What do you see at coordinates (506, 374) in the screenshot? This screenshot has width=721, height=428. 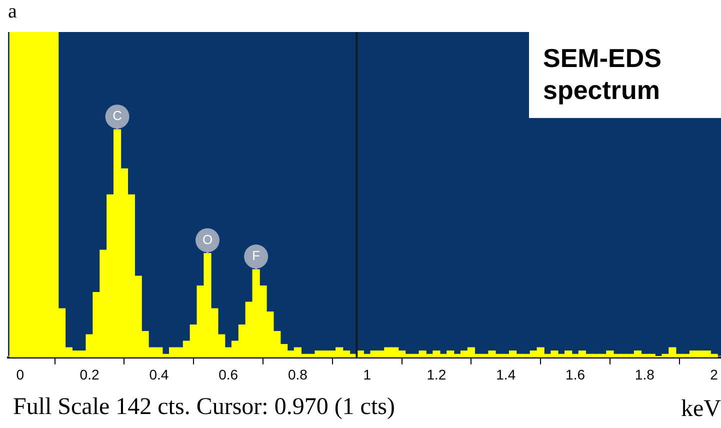 I see `x-tick-label: 1.4` at bounding box center [506, 374].